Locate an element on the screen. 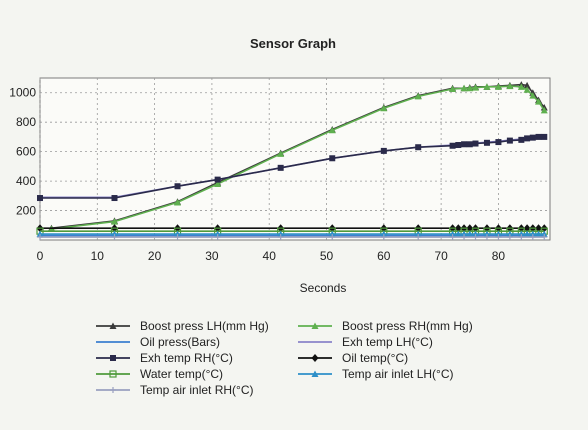 The width and height of the screenshot is (588, 430). y-tick-label: 1000 is located at coordinates (22, 93).